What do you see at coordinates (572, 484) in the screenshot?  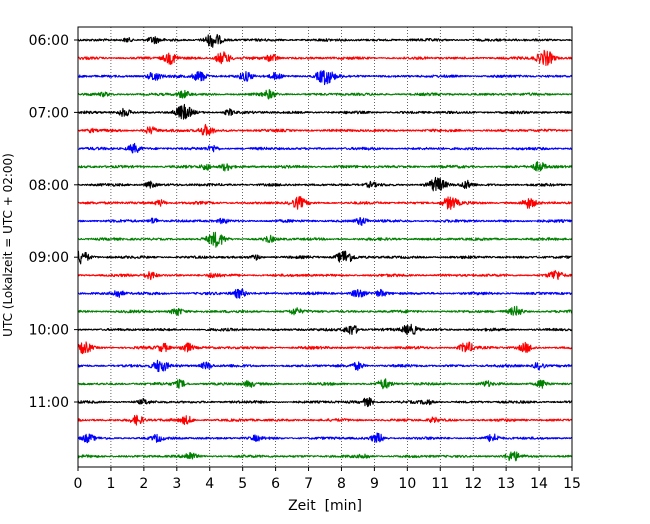 I see `x-tick-label: 15` at bounding box center [572, 484].